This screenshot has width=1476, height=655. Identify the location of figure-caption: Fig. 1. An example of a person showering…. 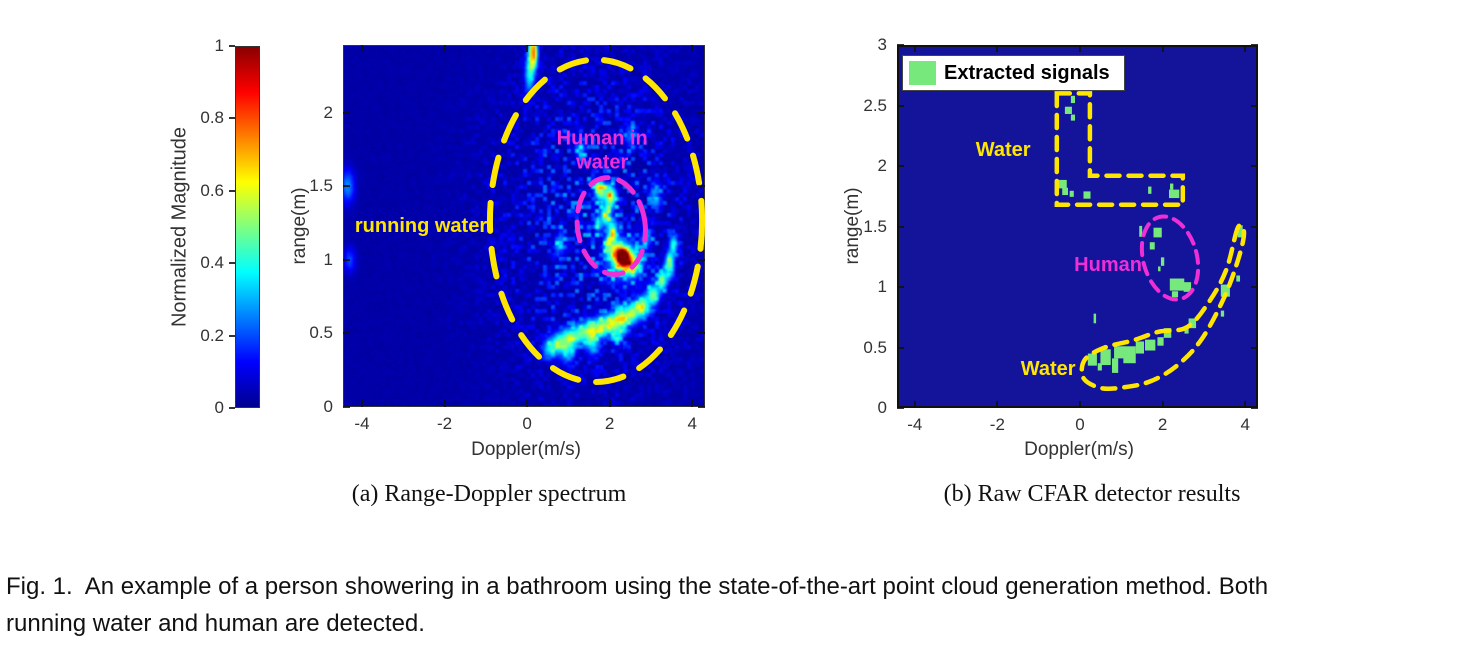
(637, 605).